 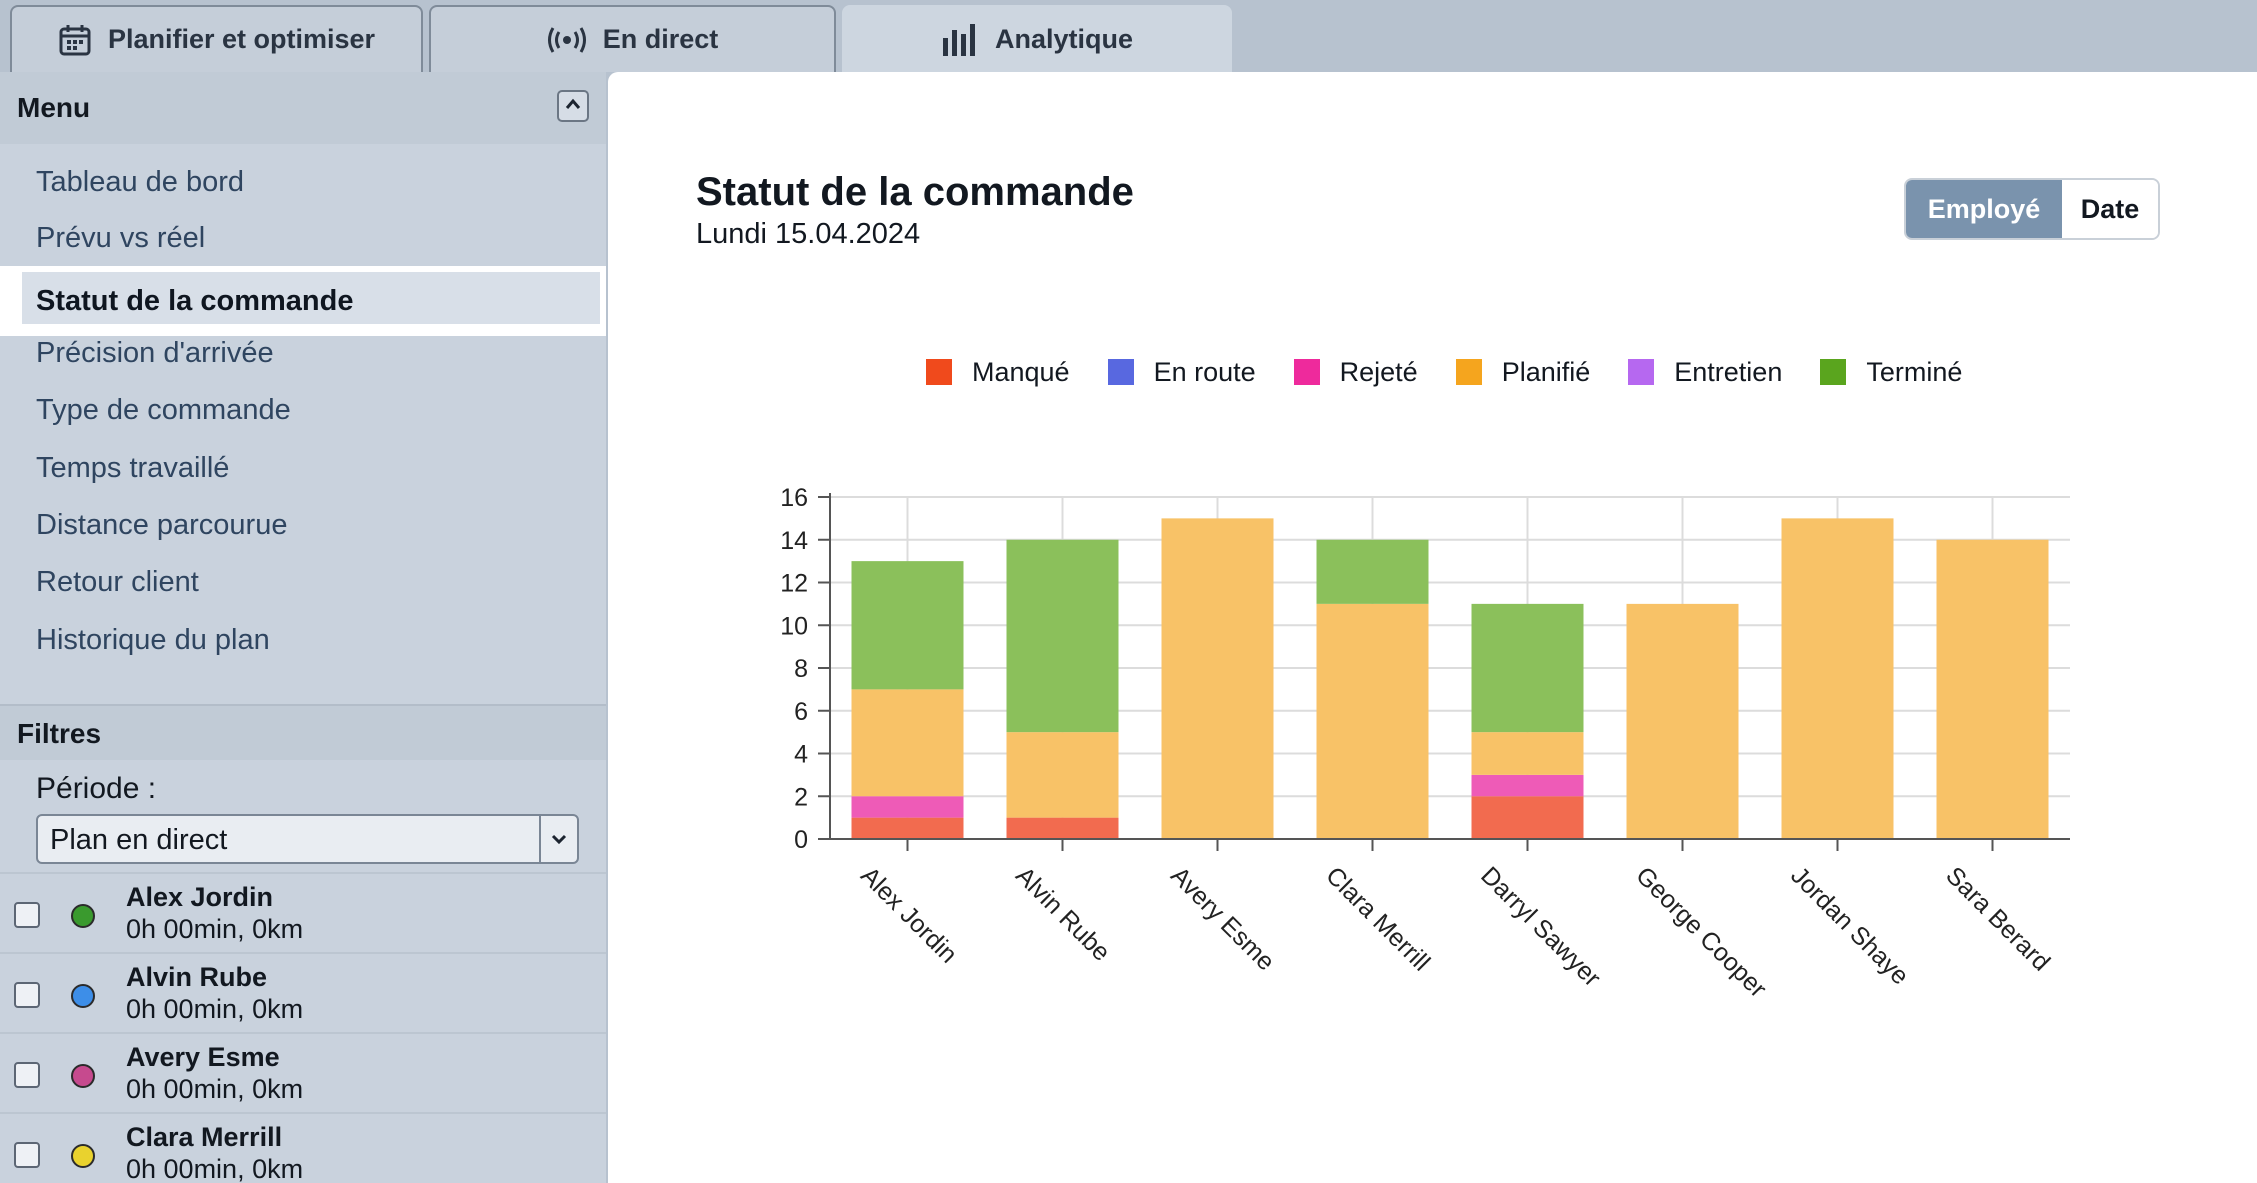 What do you see at coordinates (2110, 209) in the screenshot?
I see `toggle-date-button: Date` at bounding box center [2110, 209].